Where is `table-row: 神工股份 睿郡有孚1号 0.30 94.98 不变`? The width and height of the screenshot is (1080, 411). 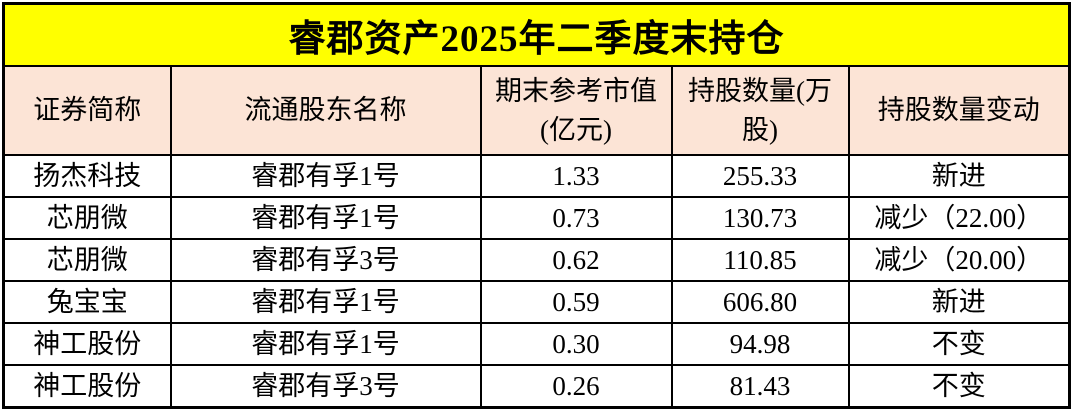
table-row: 神工股份 睿郡有孚1号 0.30 94.98 不变 is located at coordinates (536, 344).